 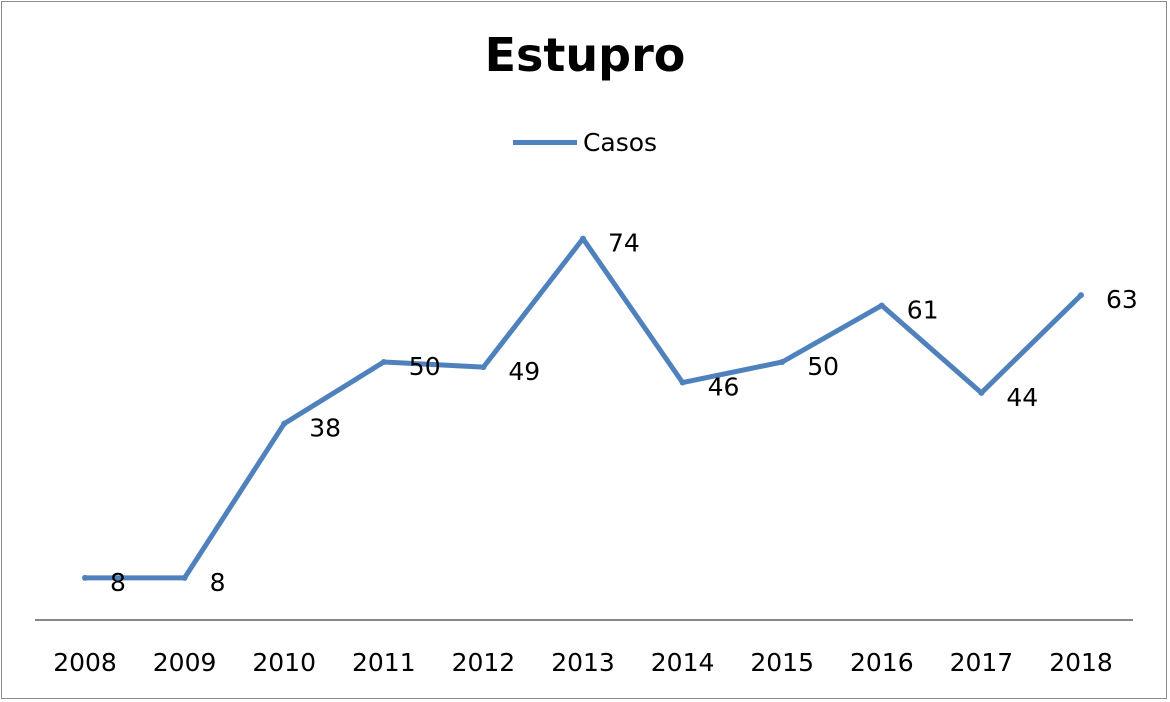 I want to click on legend-swatch, so click(x=544, y=142).